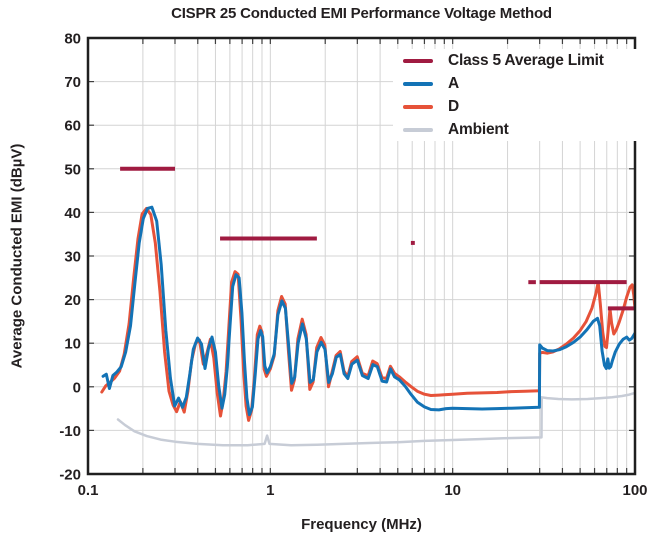 The image size is (661, 554). I want to click on y-tick-label: 80, so click(72, 39).